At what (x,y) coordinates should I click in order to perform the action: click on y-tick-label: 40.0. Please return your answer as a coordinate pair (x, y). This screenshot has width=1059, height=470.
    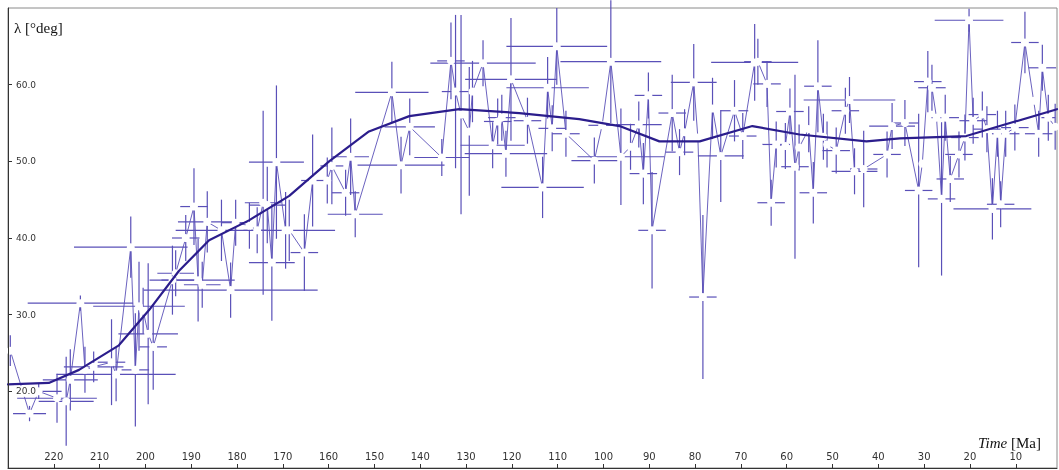
    Looking at the image, I should click on (26, 238).